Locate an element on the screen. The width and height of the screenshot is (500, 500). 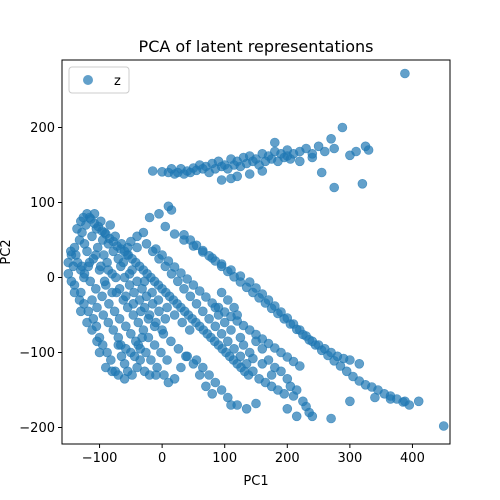
legend: z is located at coordinates (99, 80).